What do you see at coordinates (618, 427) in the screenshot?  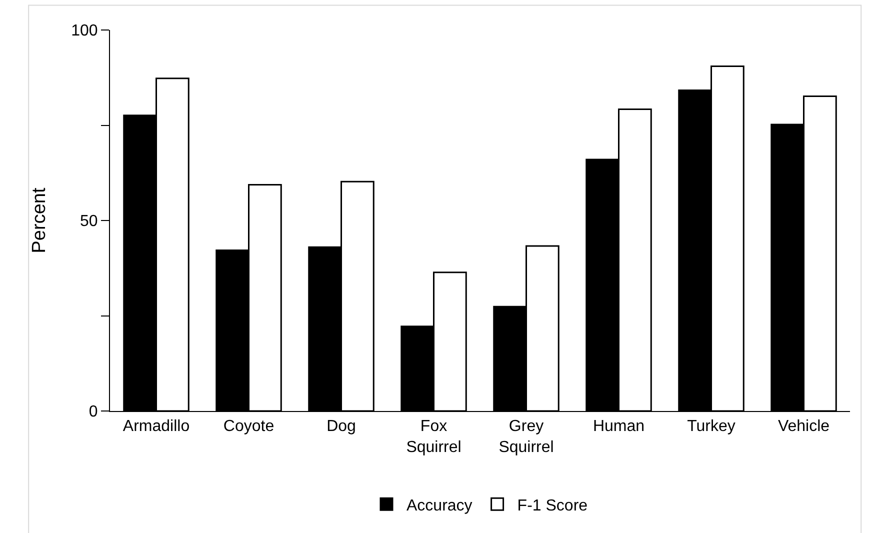 I see `x-tick-label: Human` at bounding box center [618, 427].